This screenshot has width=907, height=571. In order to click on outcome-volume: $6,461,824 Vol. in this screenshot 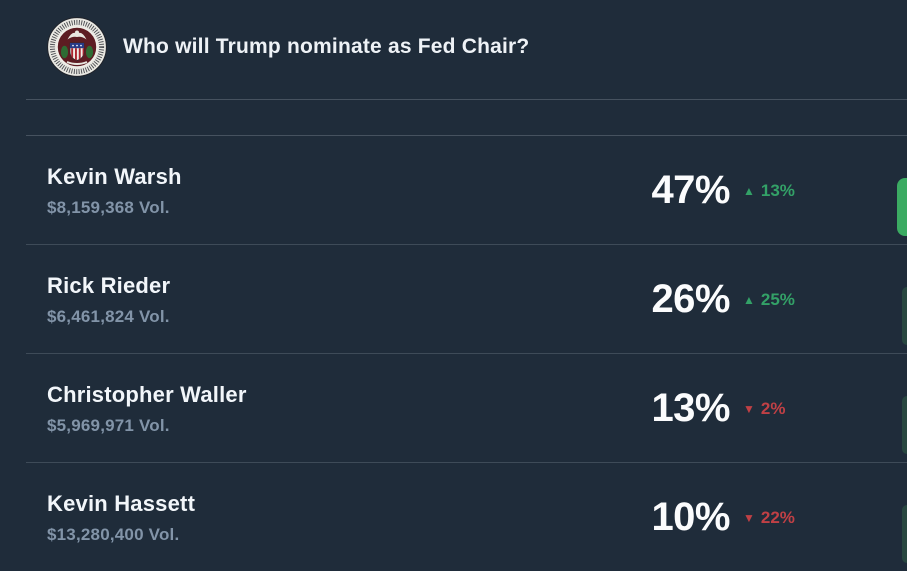, I will do `click(108, 316)`.